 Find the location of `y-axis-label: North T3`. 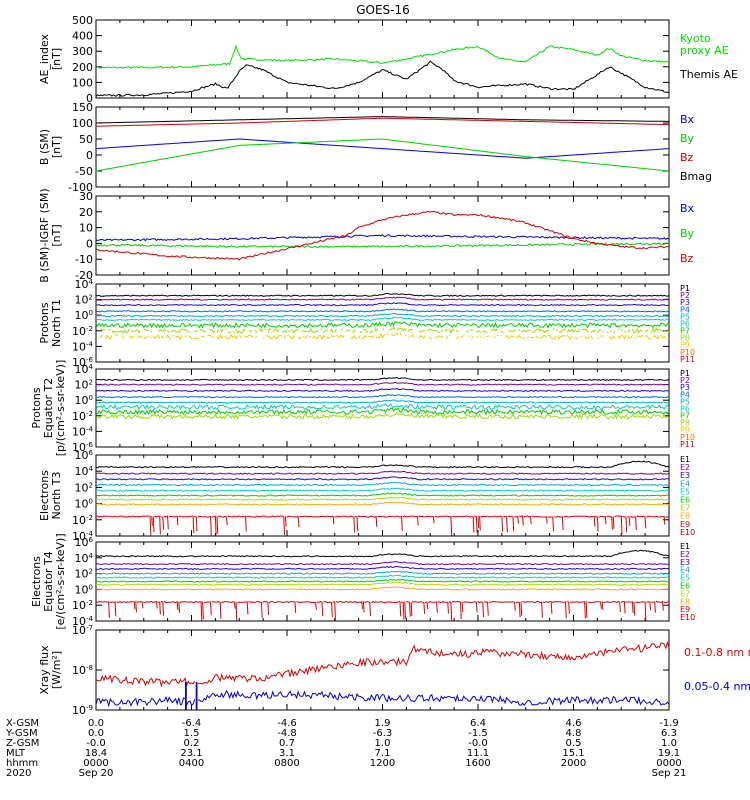

y-axis-label: North T3 is located at coordinates (56, 496).